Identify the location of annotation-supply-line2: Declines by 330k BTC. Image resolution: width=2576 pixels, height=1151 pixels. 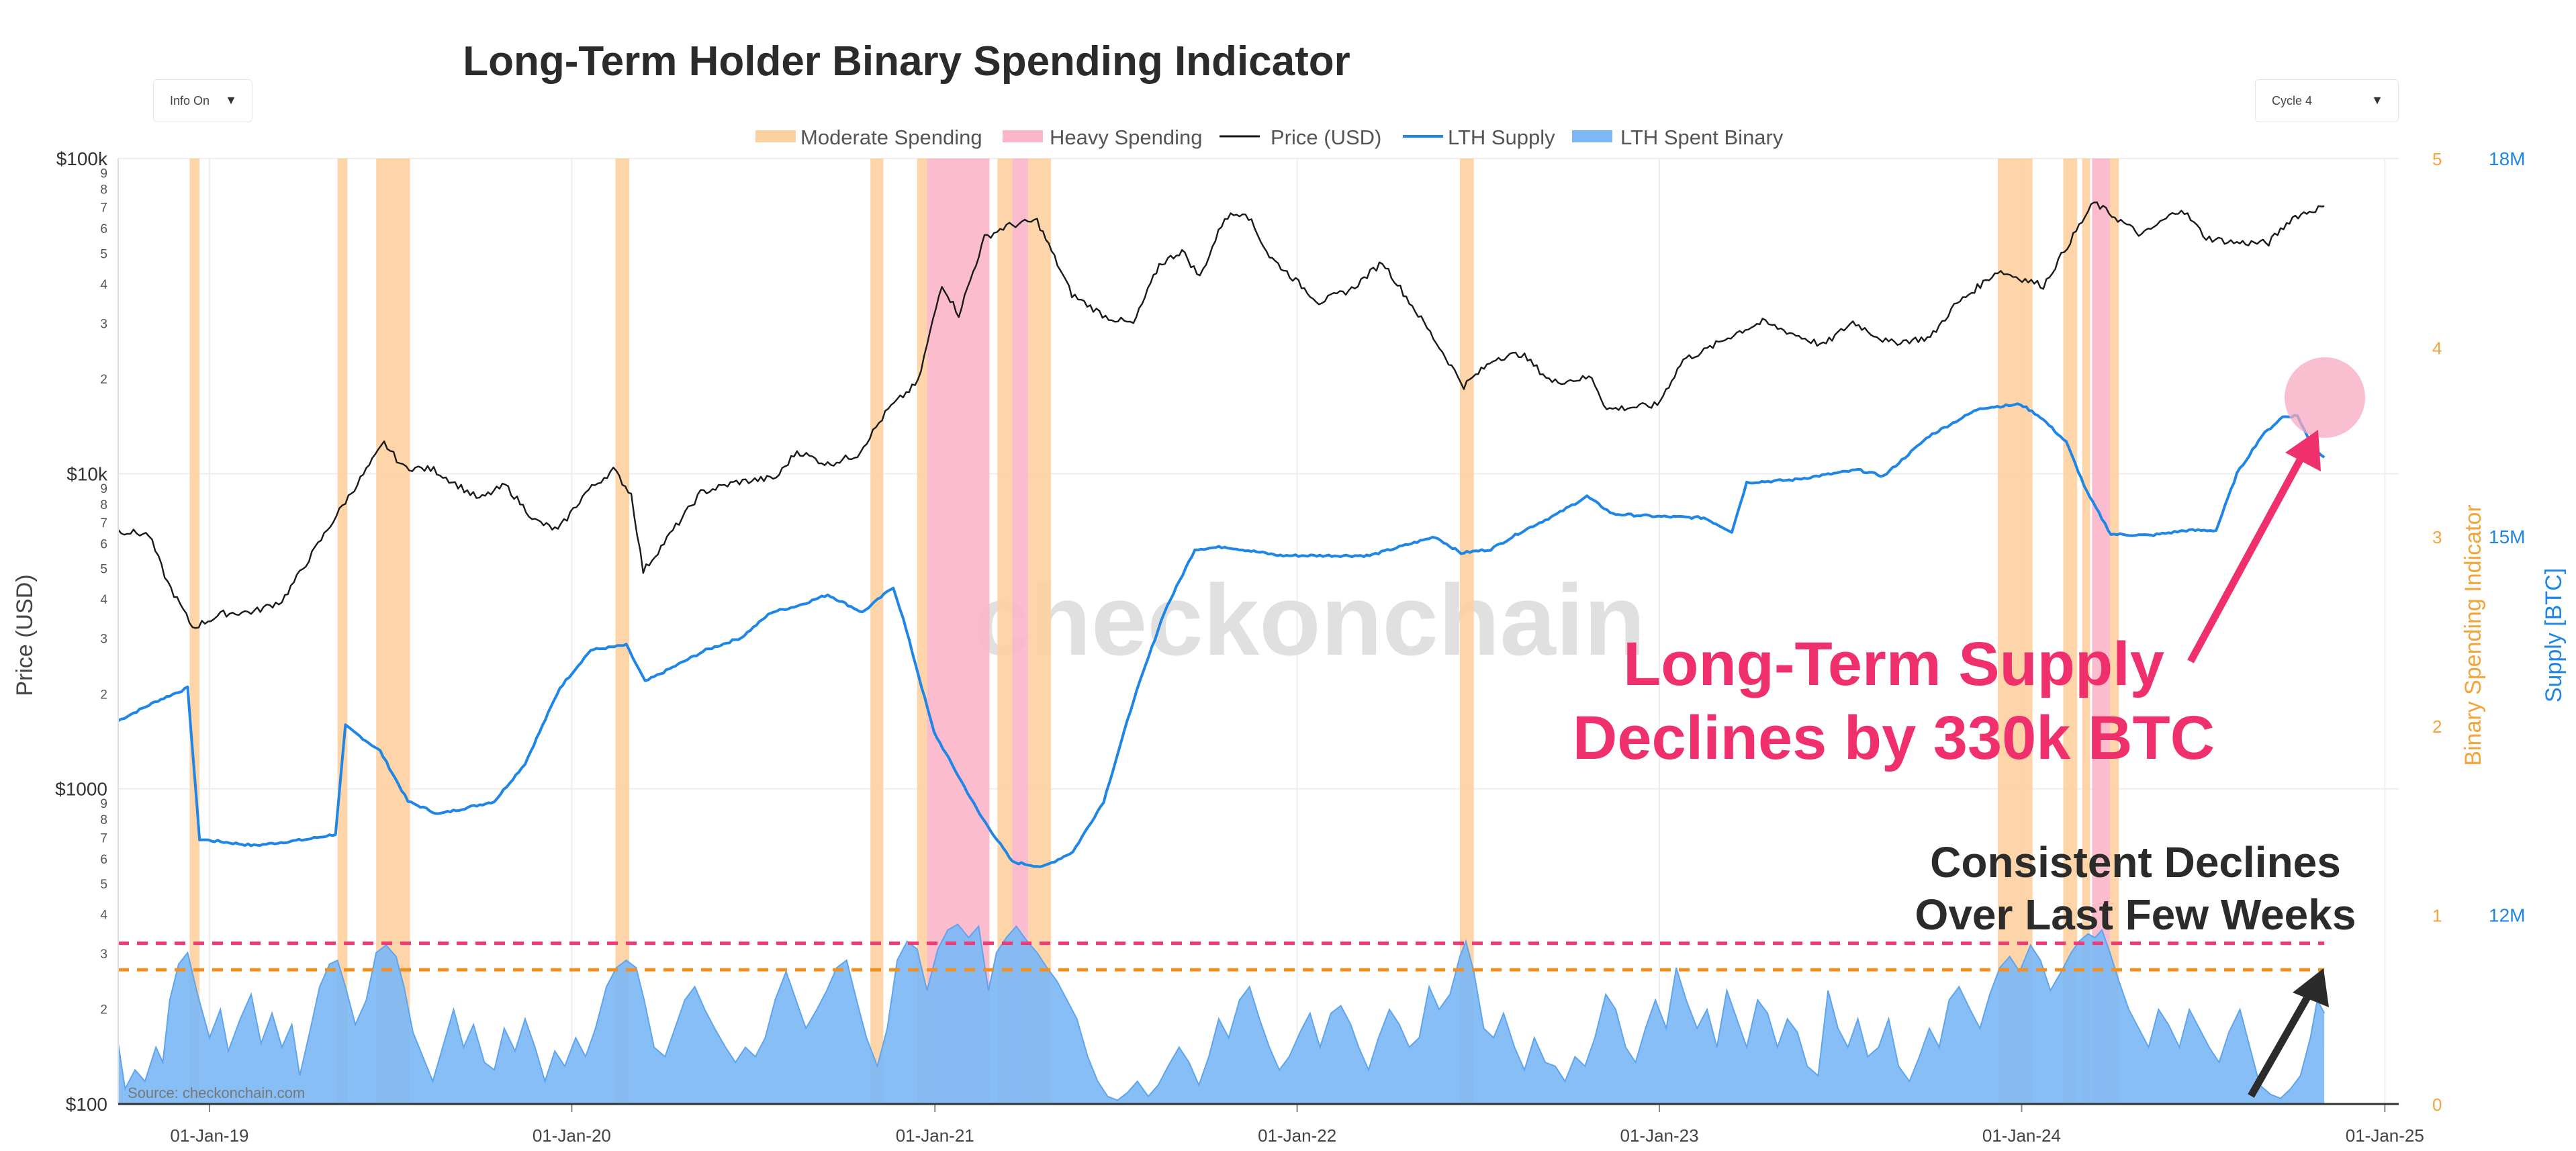
(1894, 738).